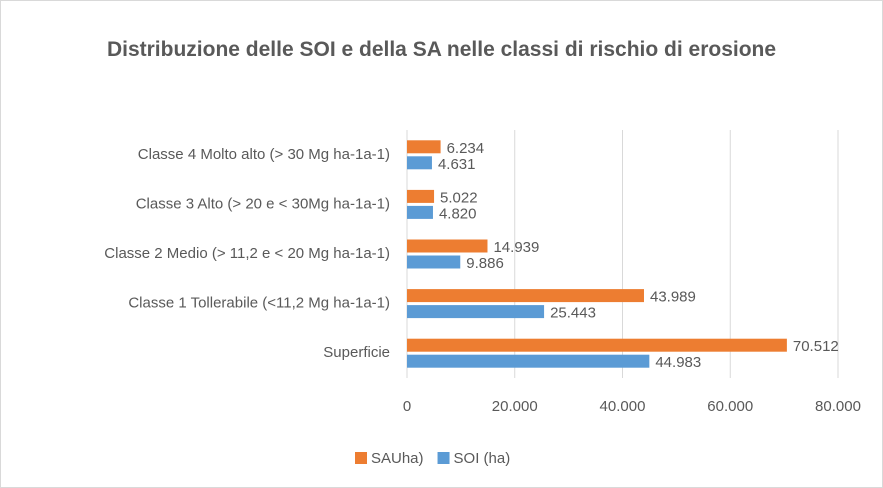  What do you see at coordinates (673, 297) in the screenshot?
I see `data-label: 43.989` at bounding box center [673, 297].